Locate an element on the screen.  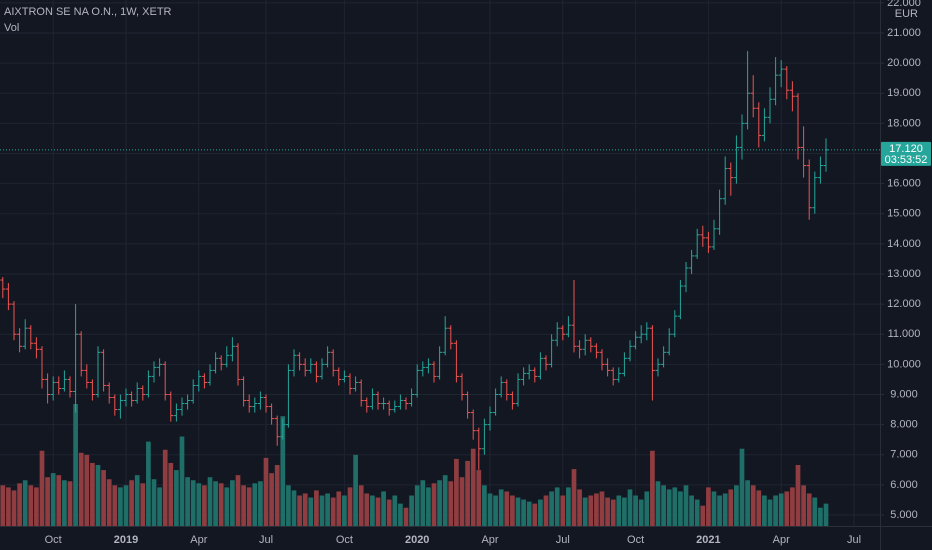
chart-title: AIXTRON SE NA O.N., 1W, XETR is located at coordinates (88, 12).